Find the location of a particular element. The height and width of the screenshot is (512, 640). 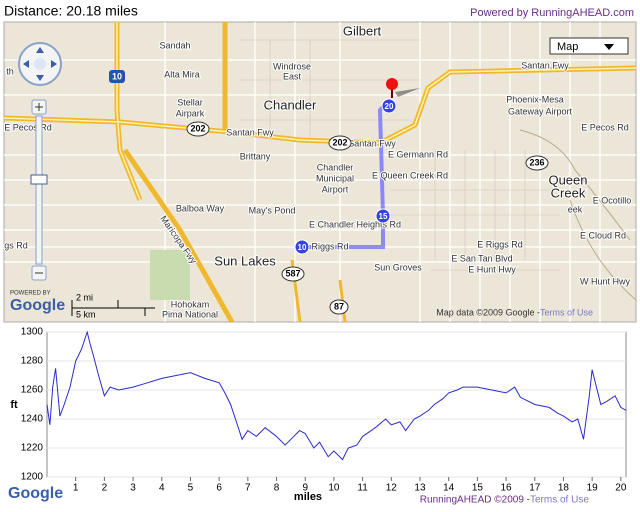

x-axis-label: miles is located at coordinates (308, 497).